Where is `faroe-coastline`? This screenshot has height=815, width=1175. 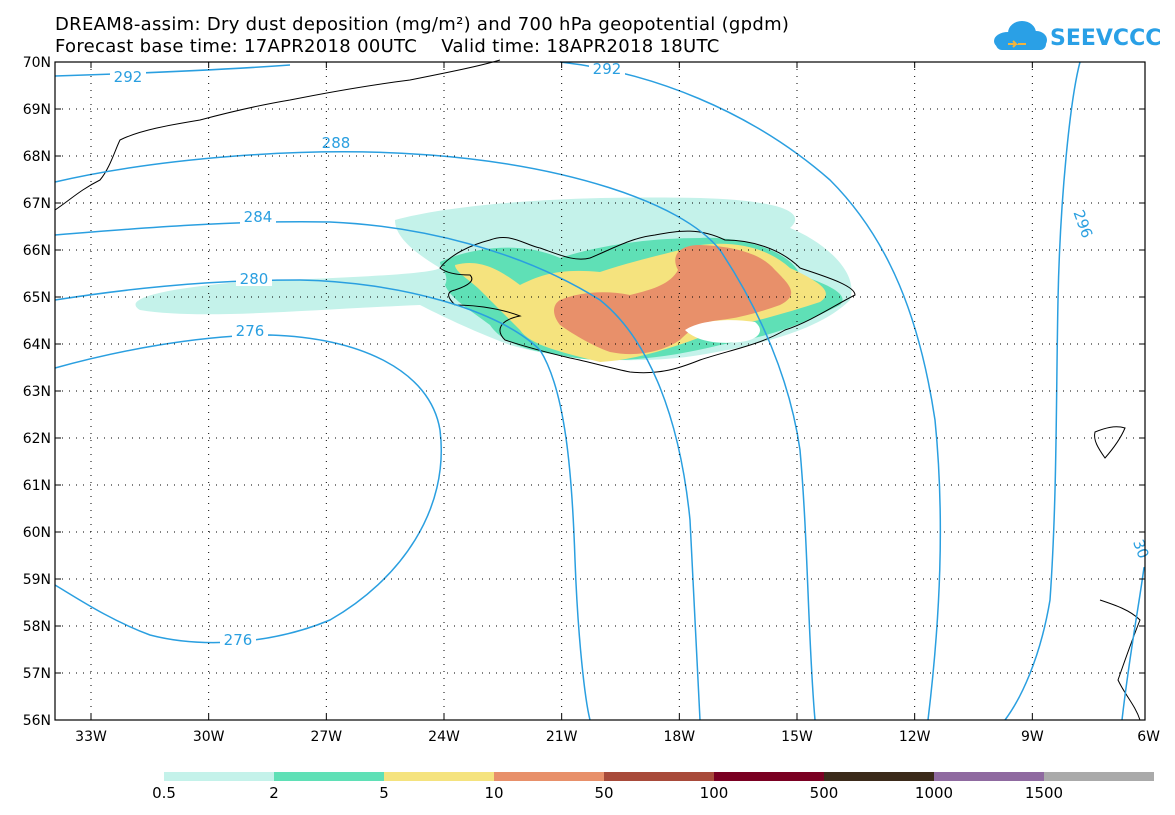
faroe-coastline is located at coordinates (1110, 442).